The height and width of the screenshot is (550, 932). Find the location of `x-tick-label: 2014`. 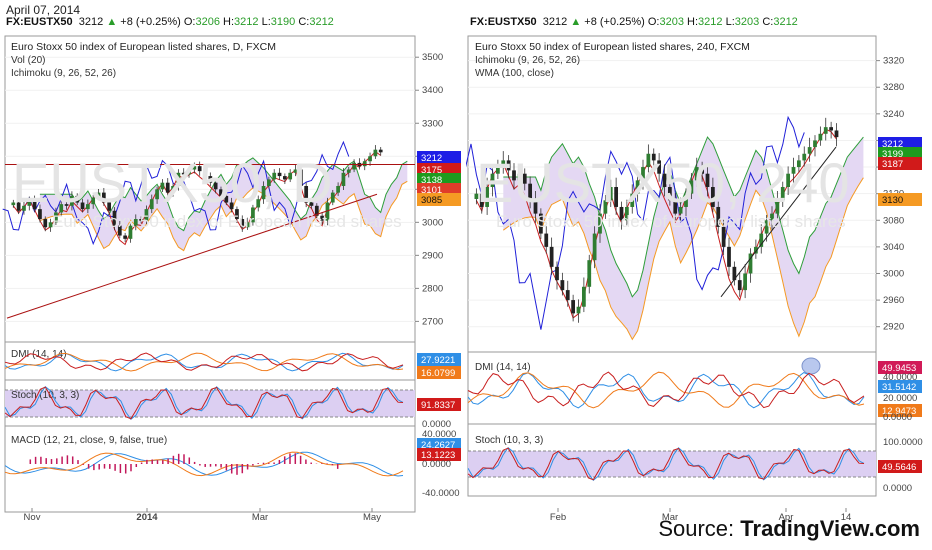

x-tick-label: 2014 is located at coordinates (147, 517).